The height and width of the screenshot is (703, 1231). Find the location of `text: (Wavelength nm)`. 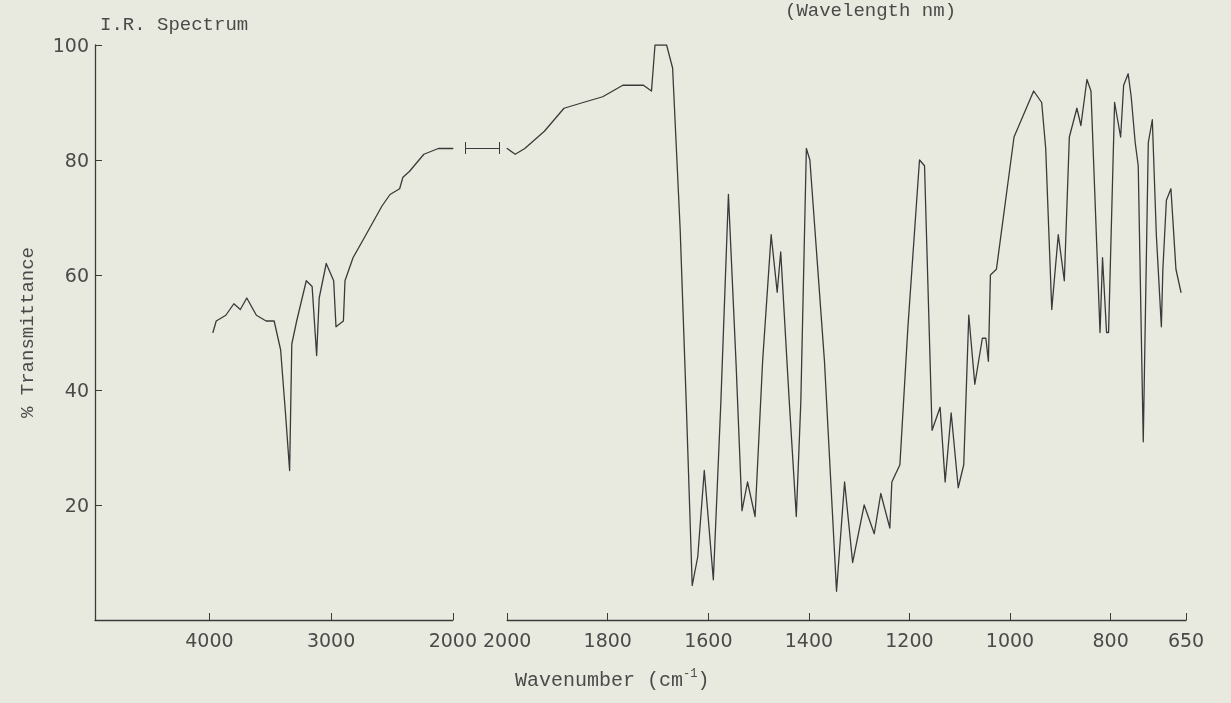

text: (Wavelength nm) is located at coordinates (871, 11).